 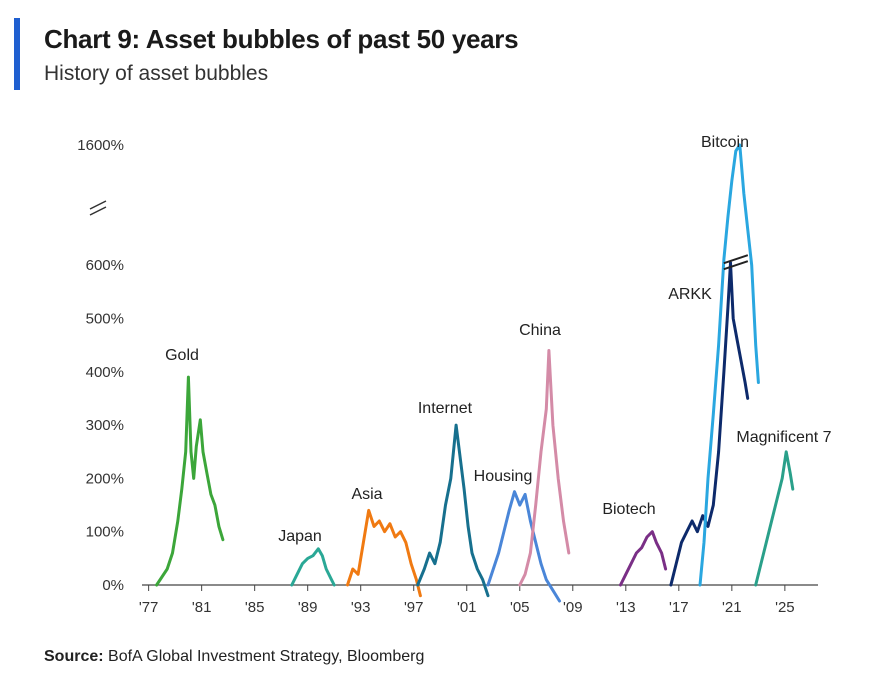 What do you see at coordinates (113, 585) in the screenshot?
I see `y-tick-label: 0%` at bounding box center [113, 585].